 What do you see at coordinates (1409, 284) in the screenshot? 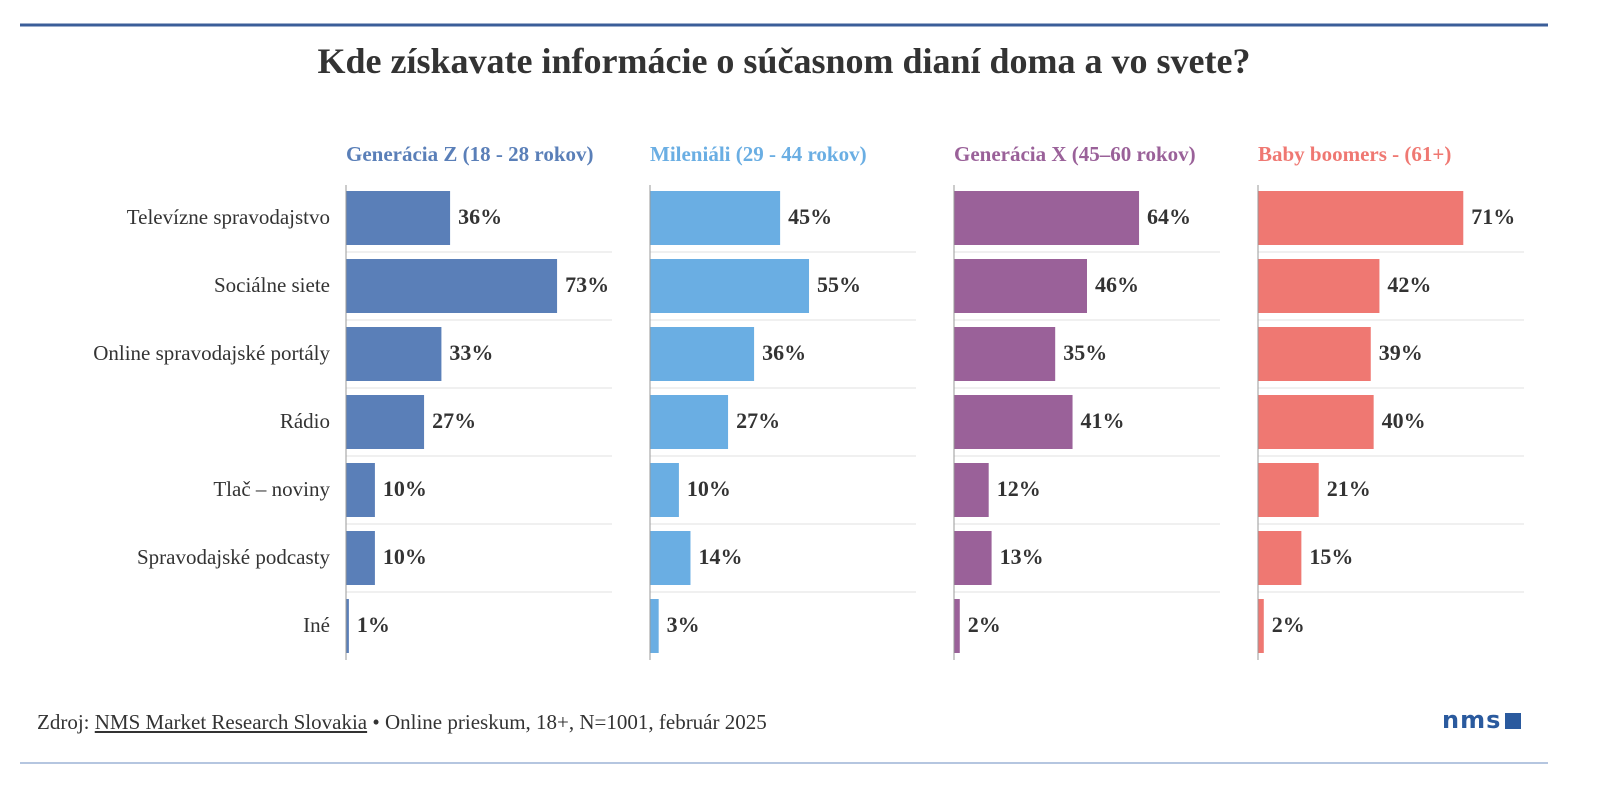
I see `value-label: 42%` at bounding box center [1409, 284].